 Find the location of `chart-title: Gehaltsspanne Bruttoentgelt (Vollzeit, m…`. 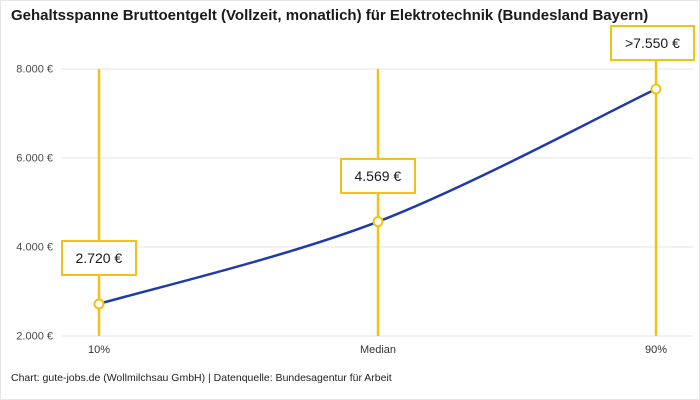

chart-title: Gehaltsspanne Bruttoentgelt (Vollzeit, m… is located at coordinates (330, 15).